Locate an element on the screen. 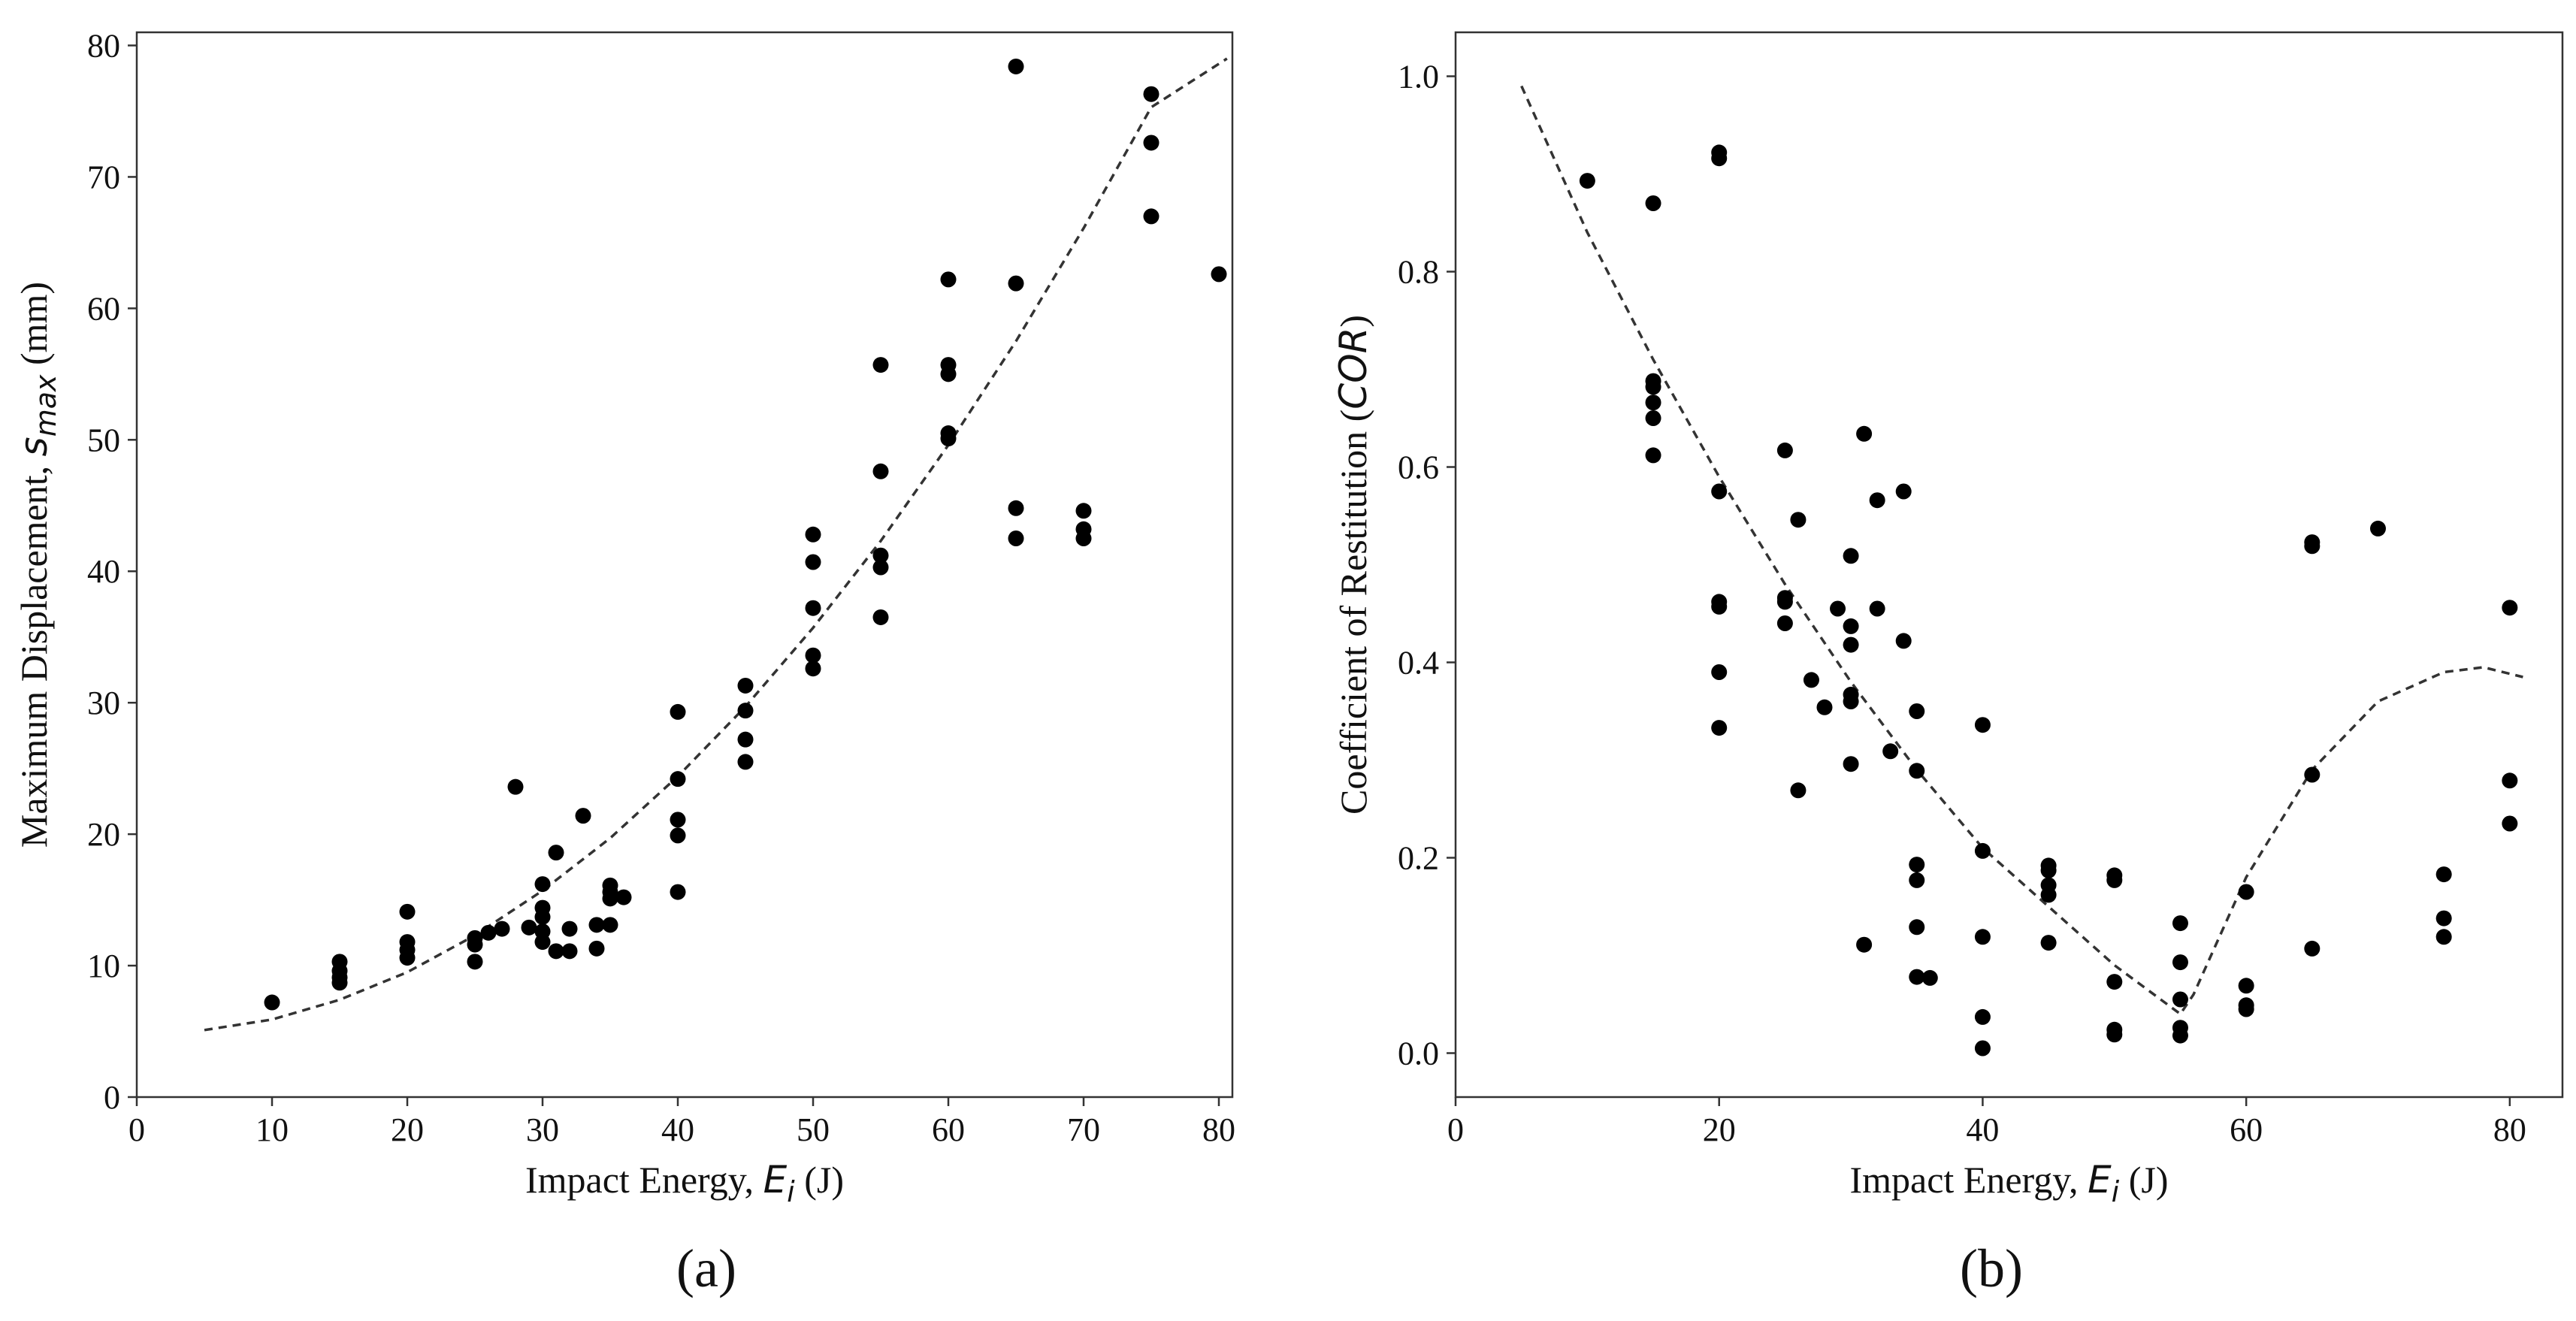 This screenshot has width=2576, height=1321. x-tick-label: 70 is located at coordinates (1084, 1129).